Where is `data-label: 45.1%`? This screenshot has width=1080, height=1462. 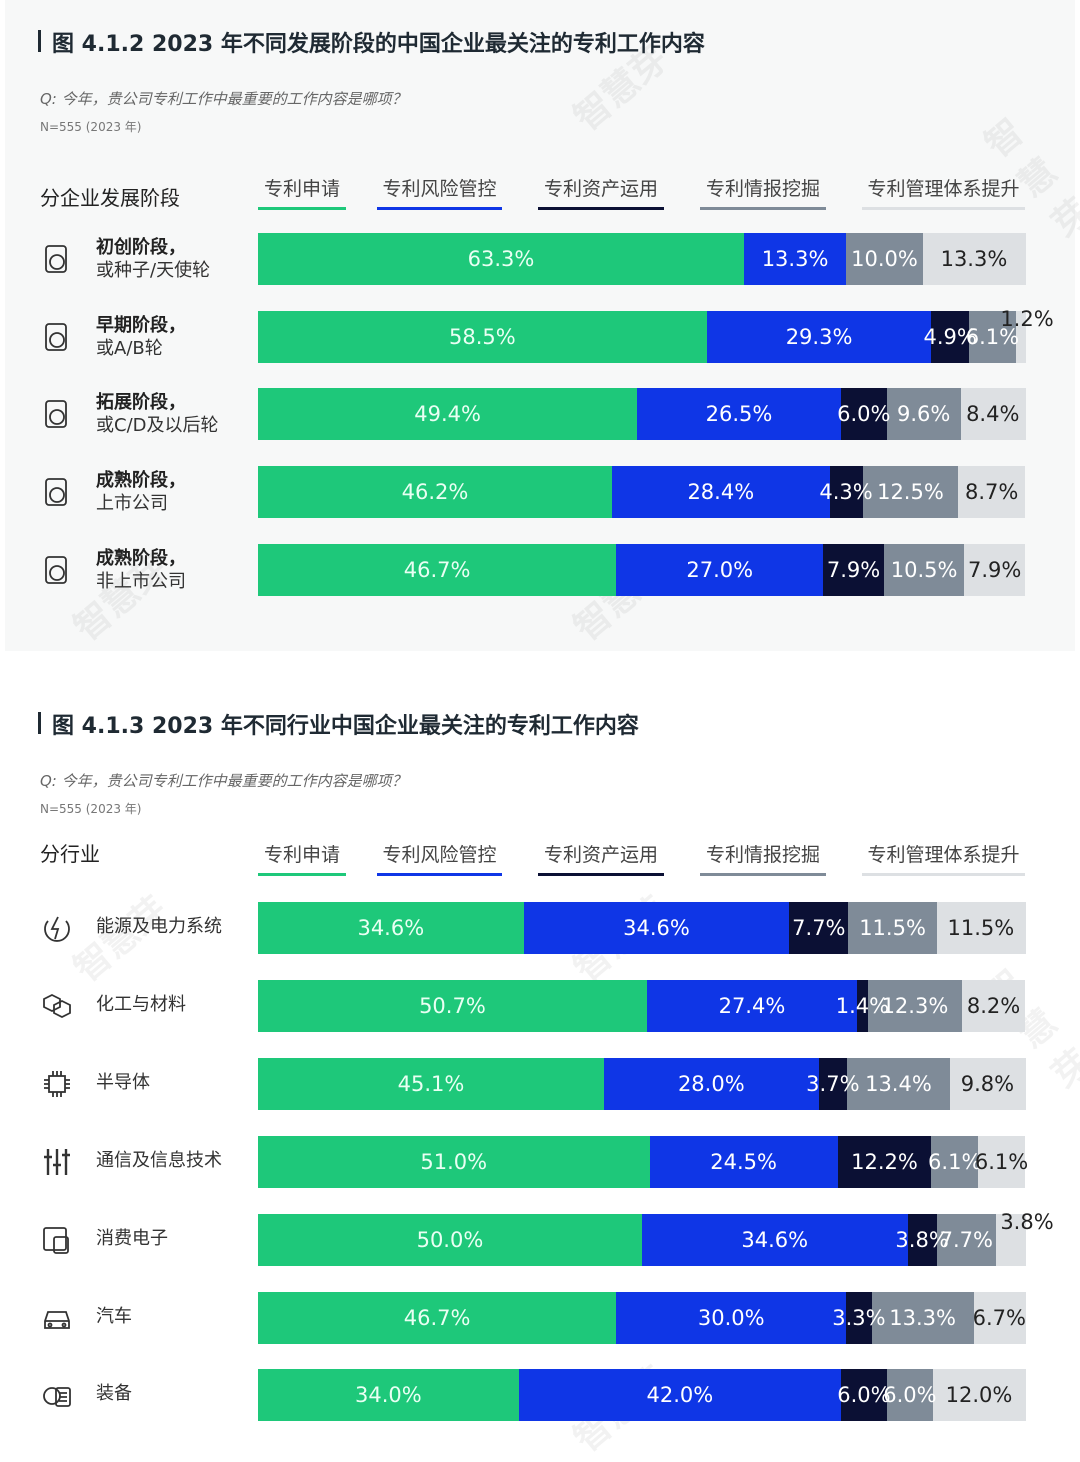 data-label: 45.1% is located at coordinates (431, 1083).